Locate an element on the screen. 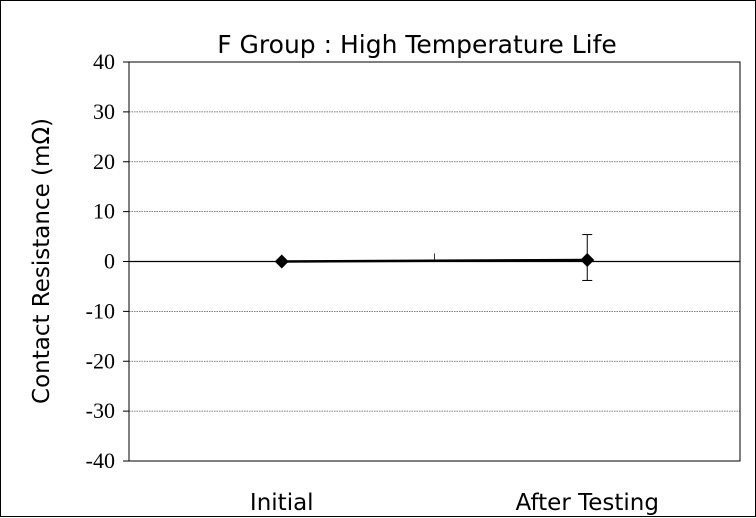 The image size is (756, 518). x-category-label: After Testing is located at coordinates (587, 503).